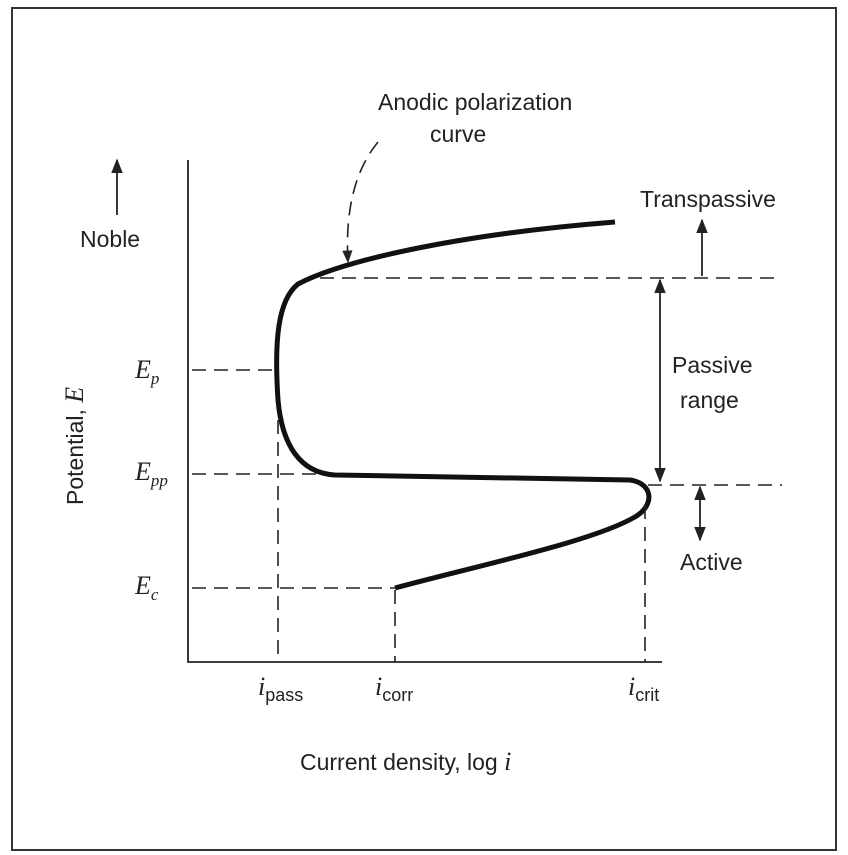  What do you see at coordinates (360, 202) in the screenshot?
I see `curve-pointer` at bounding box center [360, 202].